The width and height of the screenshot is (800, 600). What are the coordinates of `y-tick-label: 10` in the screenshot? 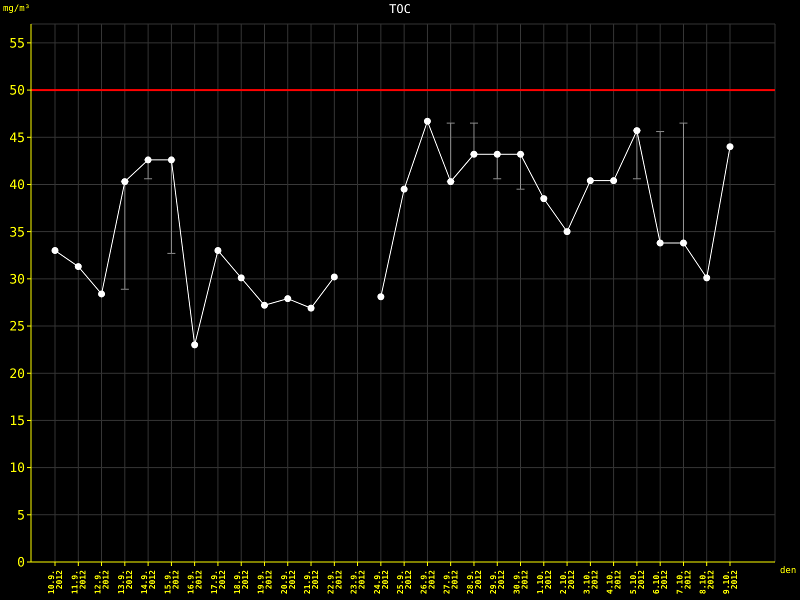 It's located at (17, 468).